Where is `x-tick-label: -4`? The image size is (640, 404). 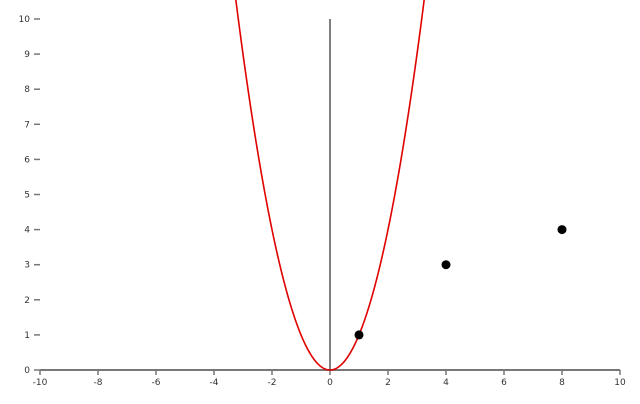
x-tick-label: -4 is located at coordinates (214, 383).